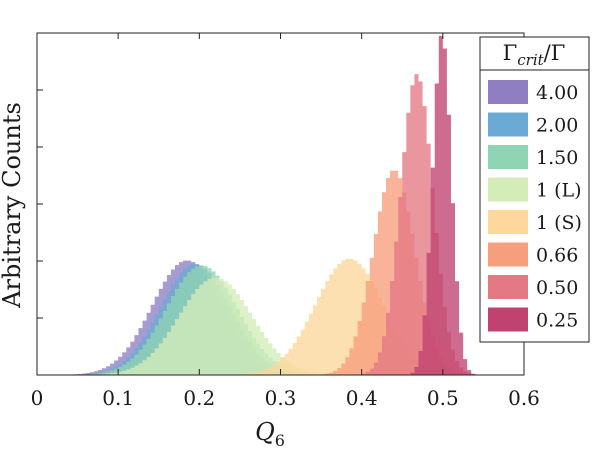 The height and width of the screenshot is (450, 592). I want to click on legend-label: 0.50, so click(557, 288).